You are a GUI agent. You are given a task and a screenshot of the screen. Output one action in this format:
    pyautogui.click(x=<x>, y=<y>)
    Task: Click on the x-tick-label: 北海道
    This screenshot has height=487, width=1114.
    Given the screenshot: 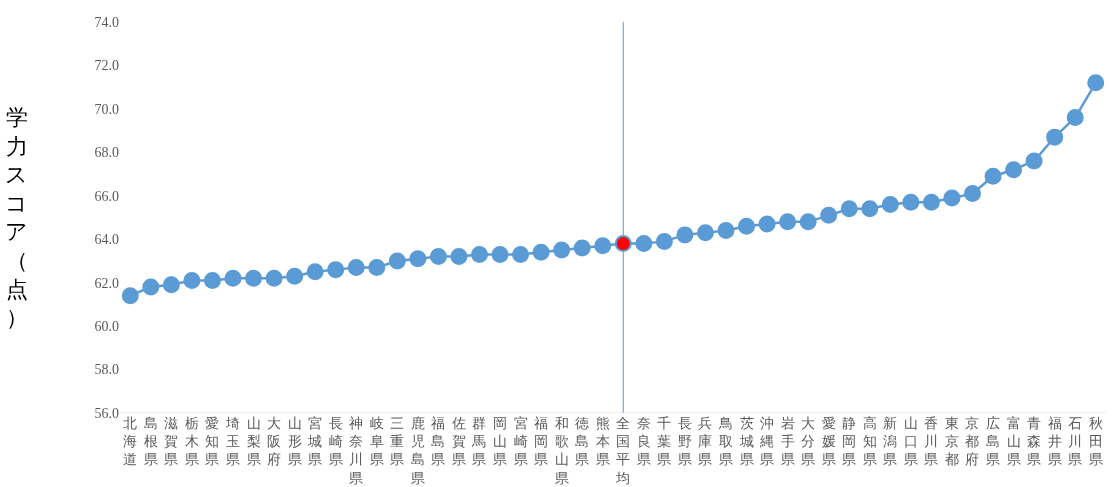 What is the action you would take?
    pyautogui.click(x=130, y=442)
    